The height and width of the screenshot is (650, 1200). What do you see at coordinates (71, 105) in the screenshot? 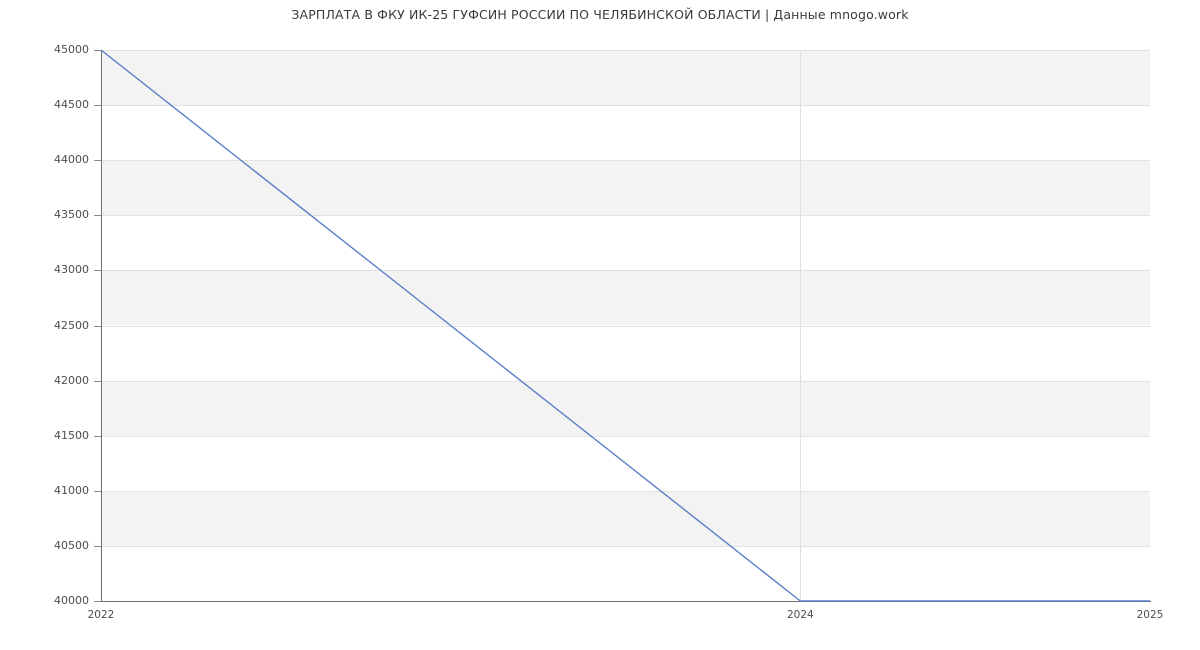
I see `y-tick-label: 44500` at bounding box center [71, 105].